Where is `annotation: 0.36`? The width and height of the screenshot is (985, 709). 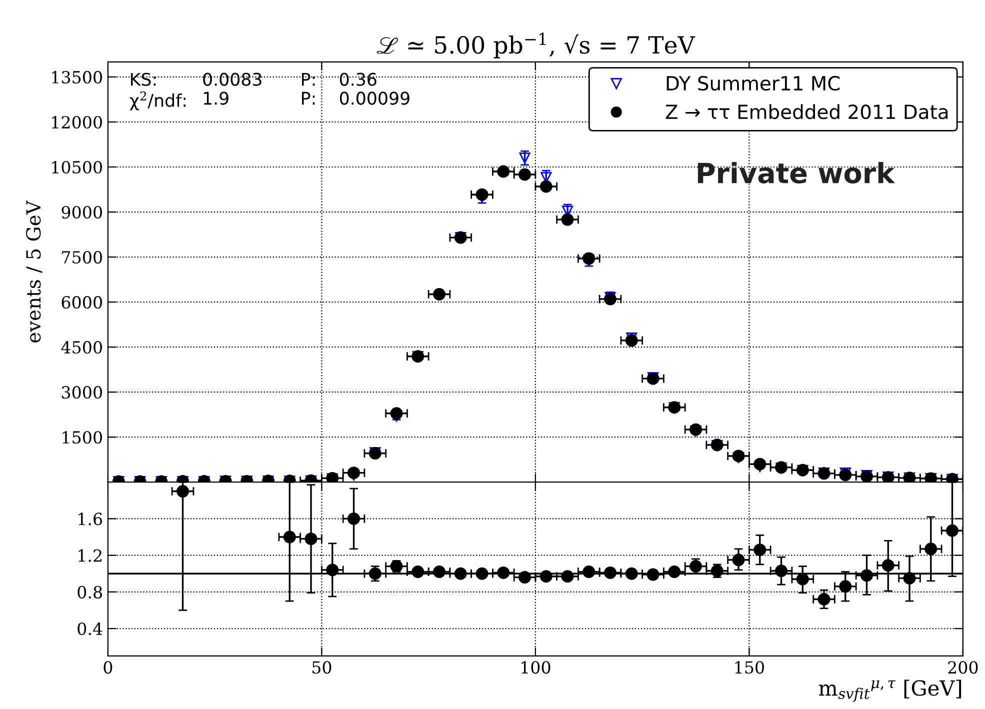
annotation: 0.36 is located at coordinates (358, 79).